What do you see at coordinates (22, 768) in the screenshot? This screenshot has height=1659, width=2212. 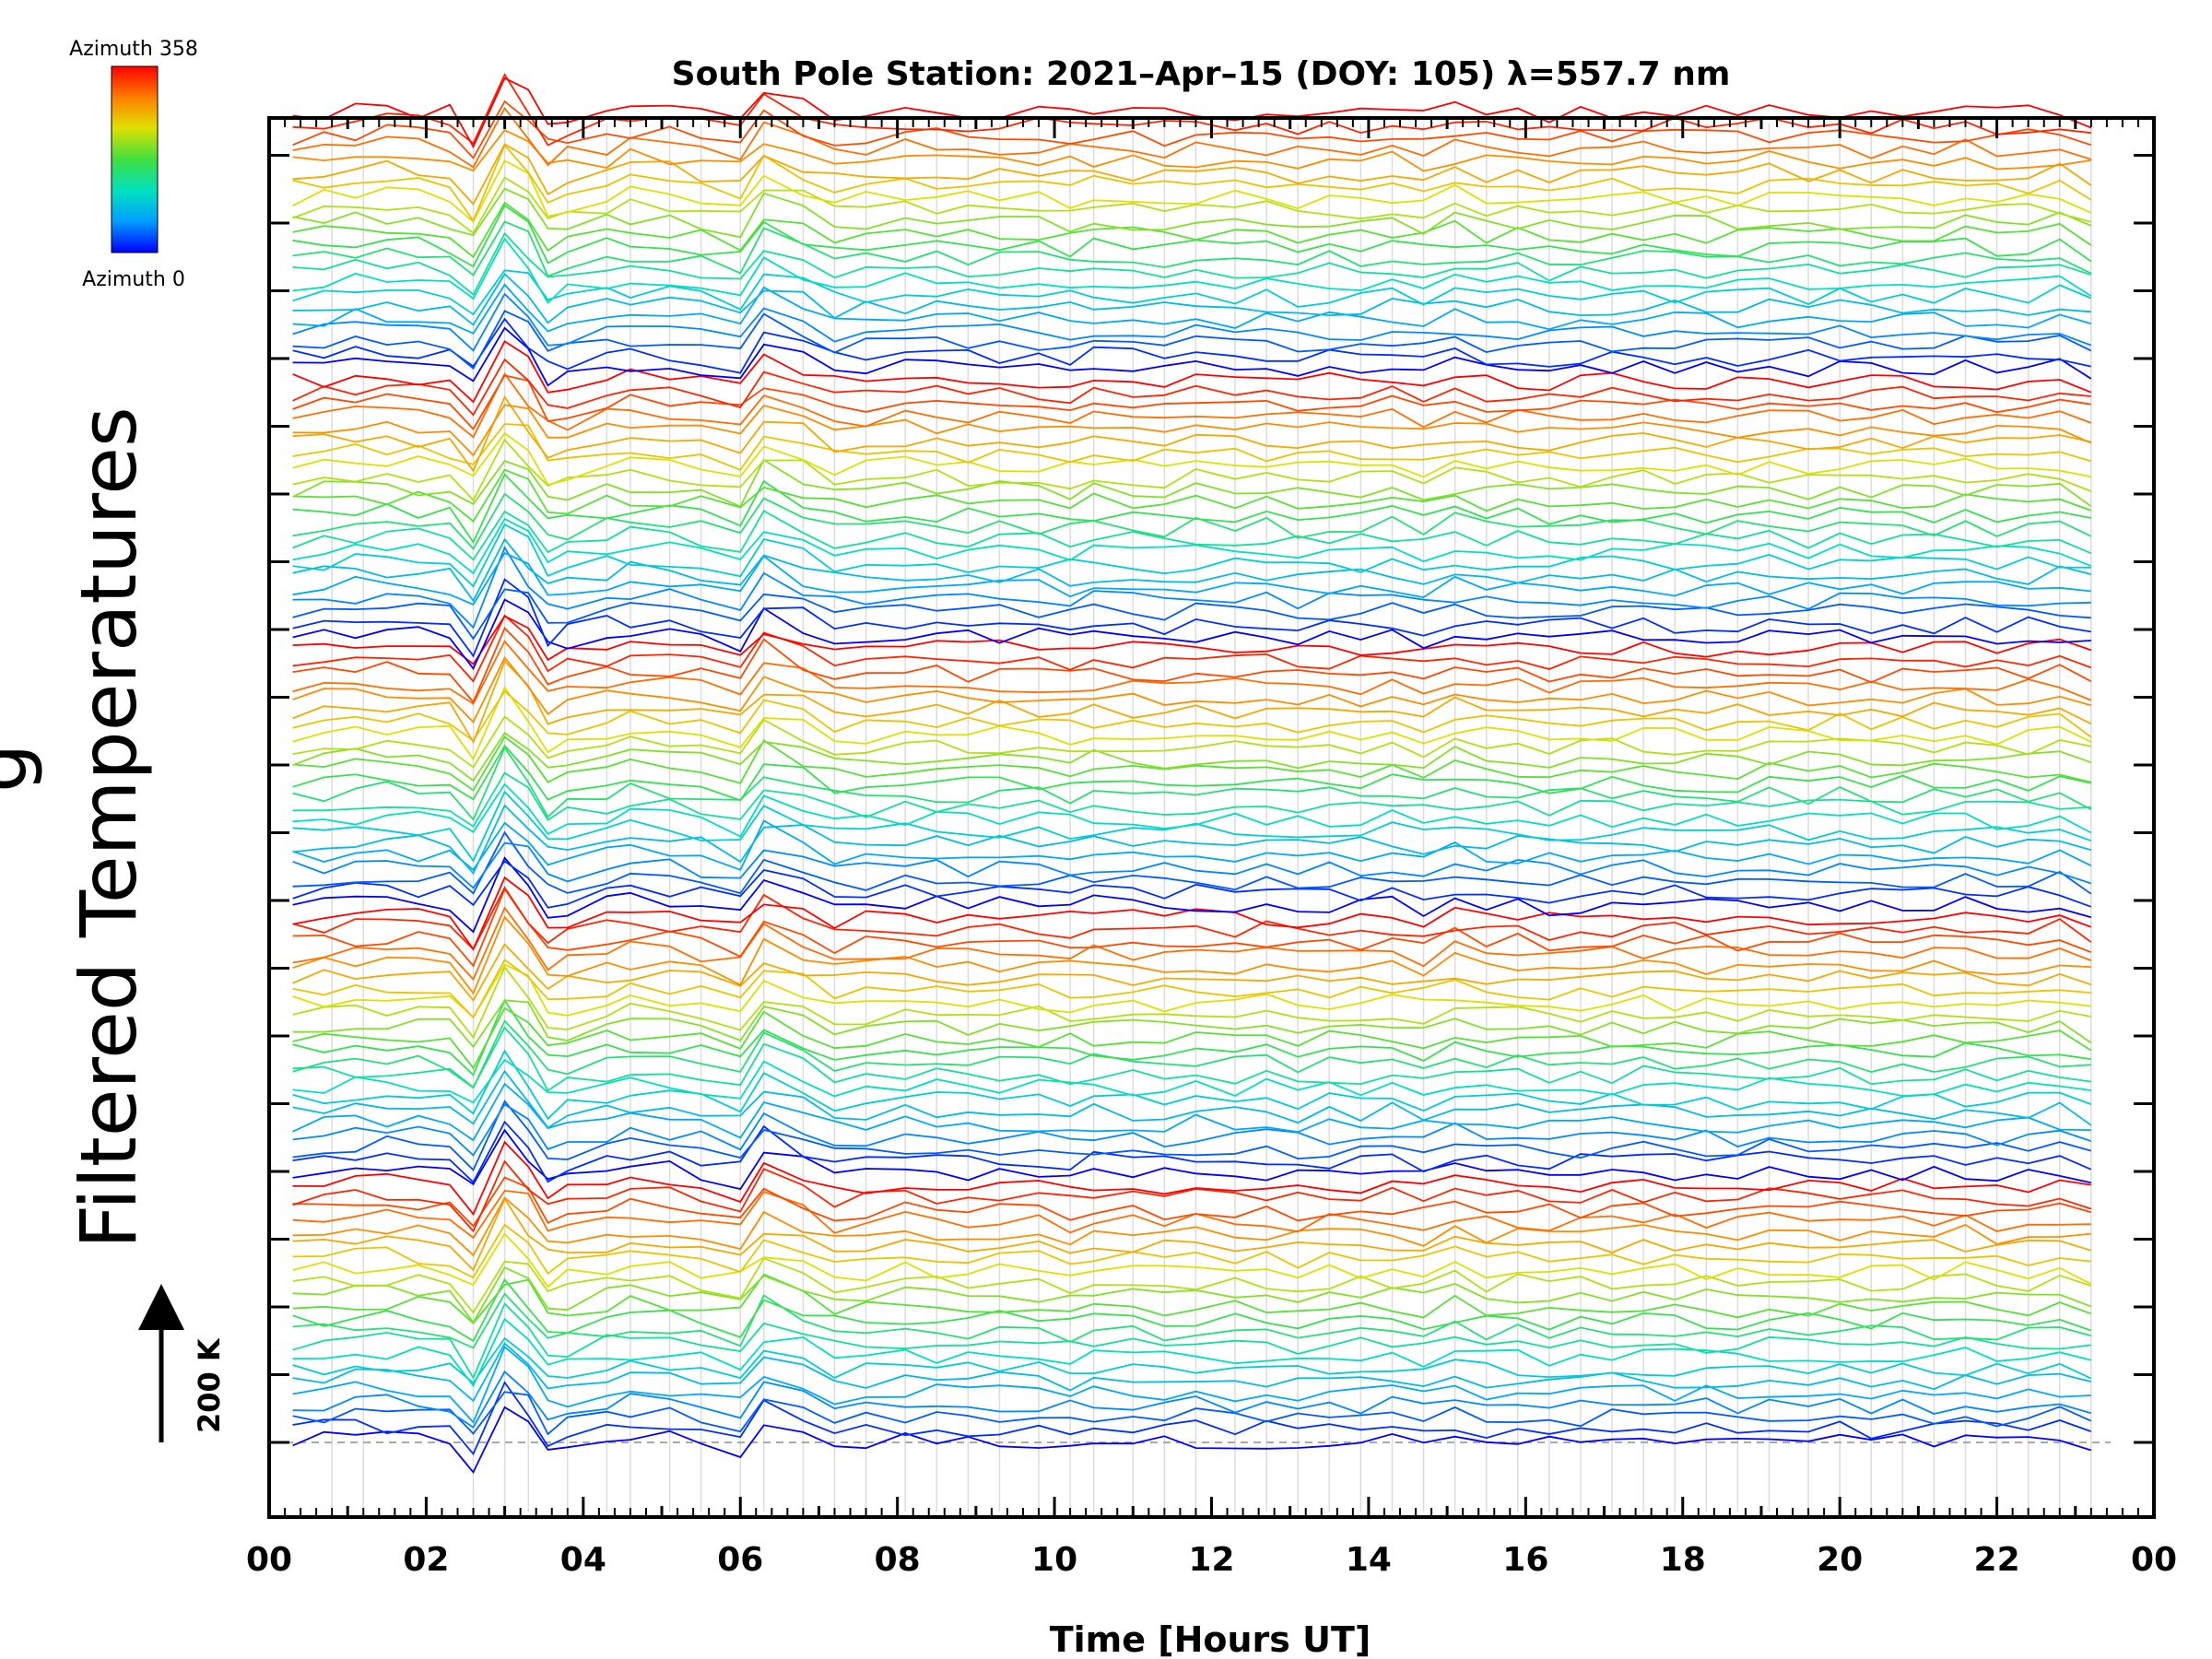 I see `y-axis-label-clipped: g` at bounding box center [22, 768].